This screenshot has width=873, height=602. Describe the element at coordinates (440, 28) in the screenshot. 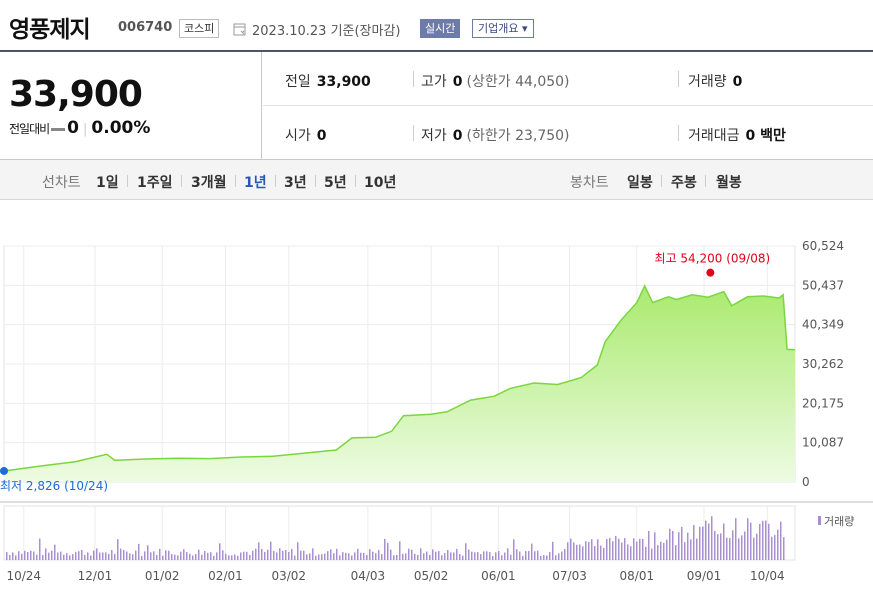

I see `realtime-button: 실시간` at that location.